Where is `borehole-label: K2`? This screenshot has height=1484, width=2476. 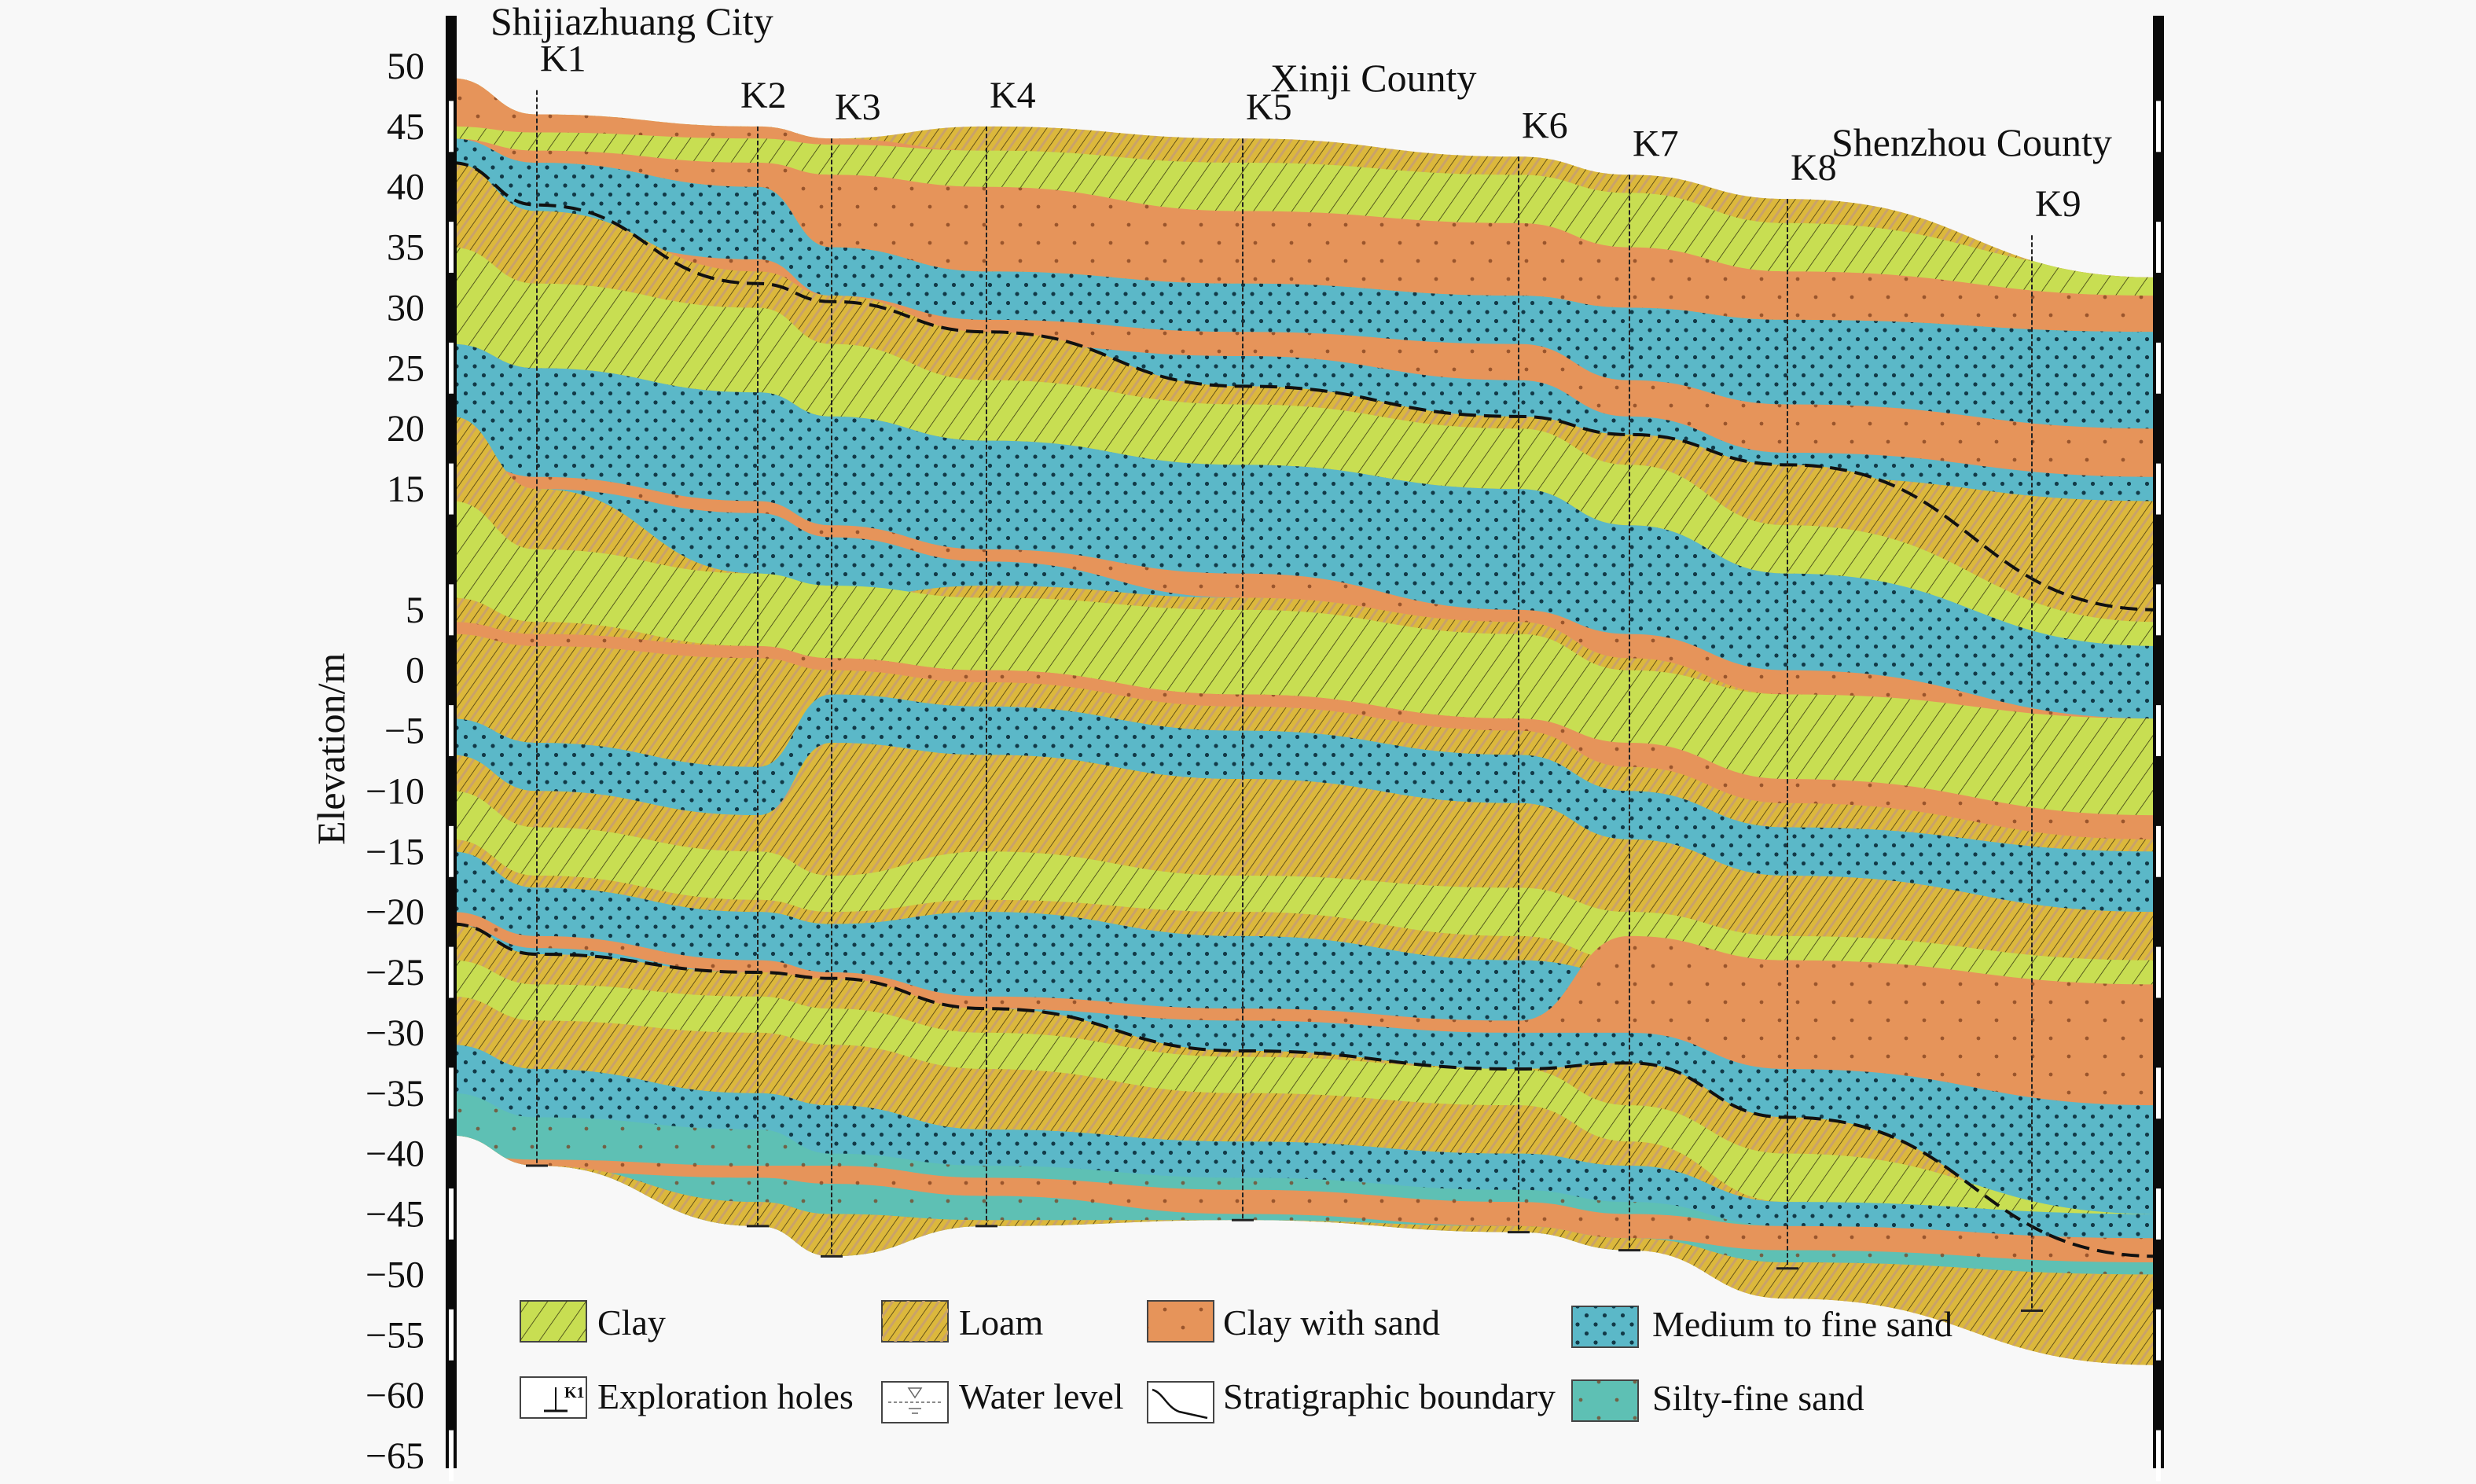 borehole-label: K2 is located at coordinates (764, 95).